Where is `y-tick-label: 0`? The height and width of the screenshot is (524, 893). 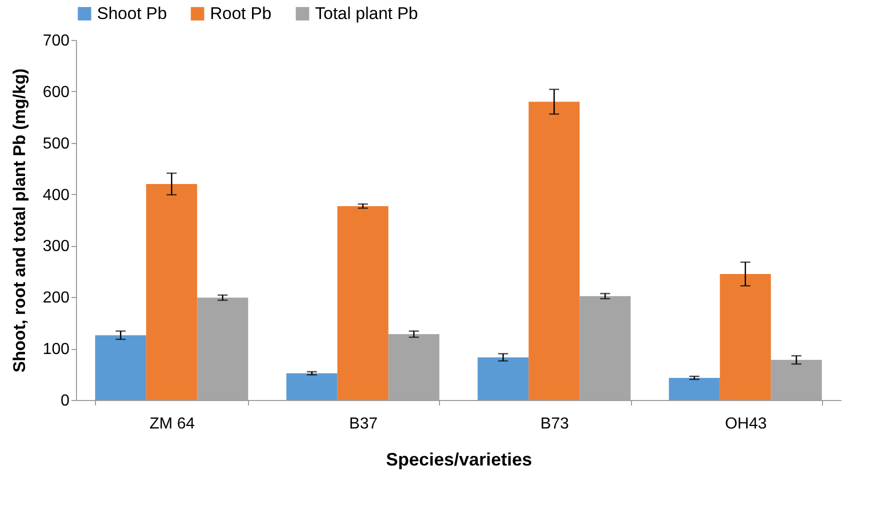 y-tick-label: 0 is located at coordinates (65, 401).